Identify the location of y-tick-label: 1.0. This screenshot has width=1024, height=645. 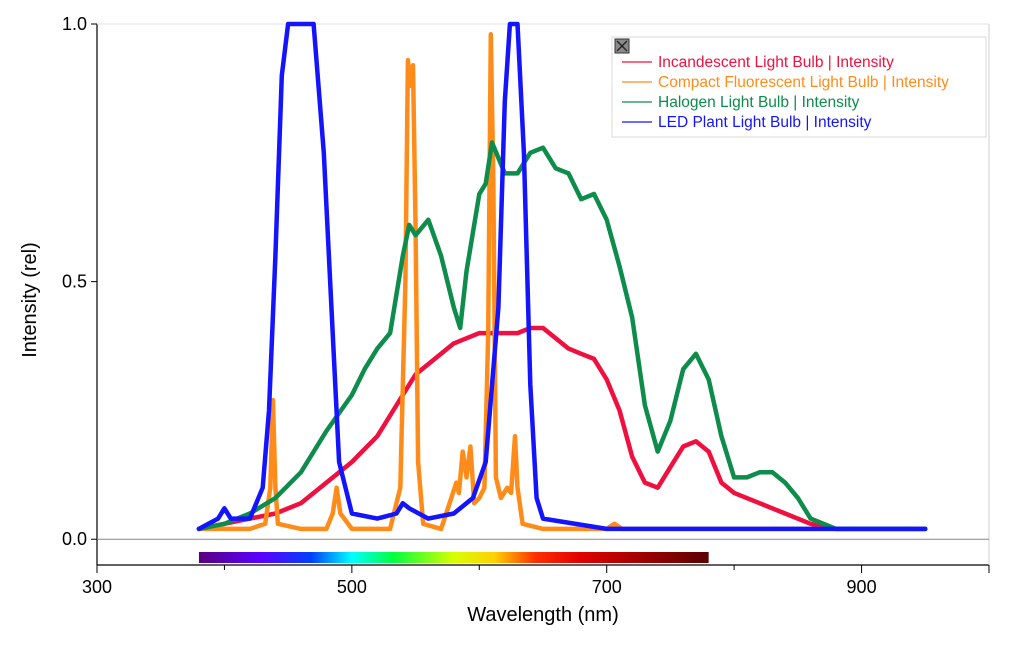
(74, 24).